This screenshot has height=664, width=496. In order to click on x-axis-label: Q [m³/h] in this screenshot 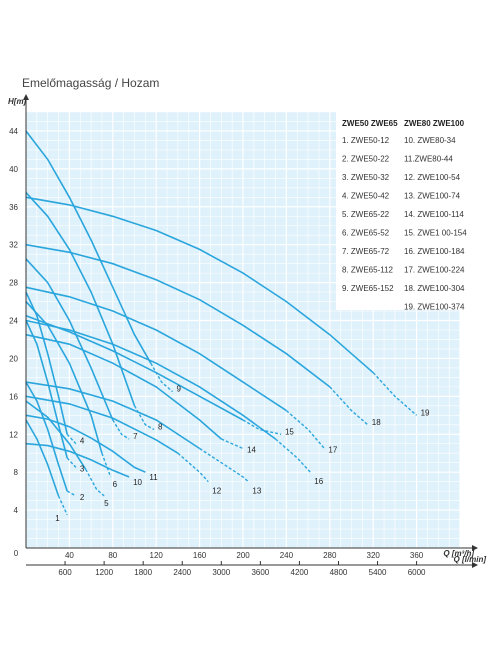, I will do `click(458, 553)`.